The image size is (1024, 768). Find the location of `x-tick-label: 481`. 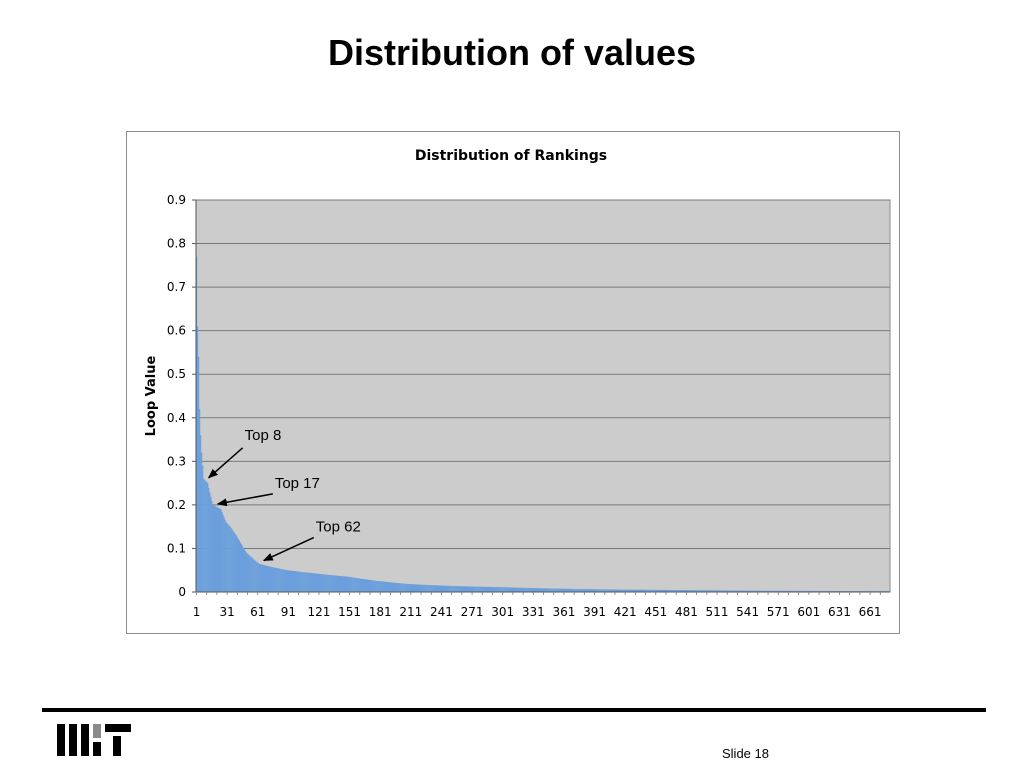

x-tick-label: 481 is located at coordinates (686, 612).